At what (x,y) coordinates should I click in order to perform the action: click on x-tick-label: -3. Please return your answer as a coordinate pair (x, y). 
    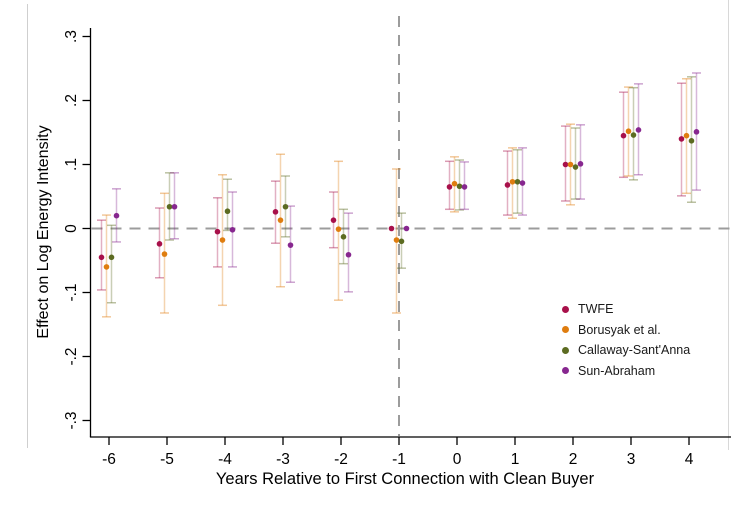
    Looking at the image, I should click on (283, 459).